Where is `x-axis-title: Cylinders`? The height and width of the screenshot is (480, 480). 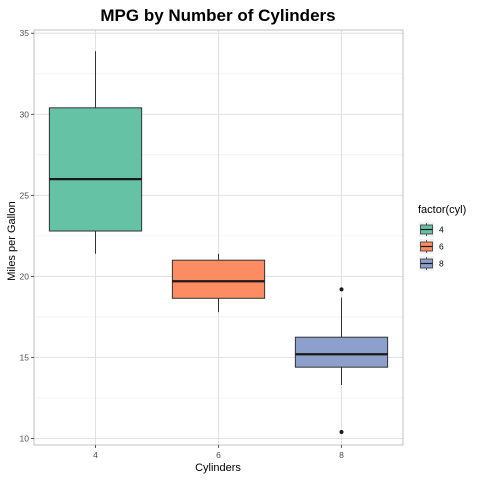 x-axis-title: Cylinders is located at coordinates (218, 468).